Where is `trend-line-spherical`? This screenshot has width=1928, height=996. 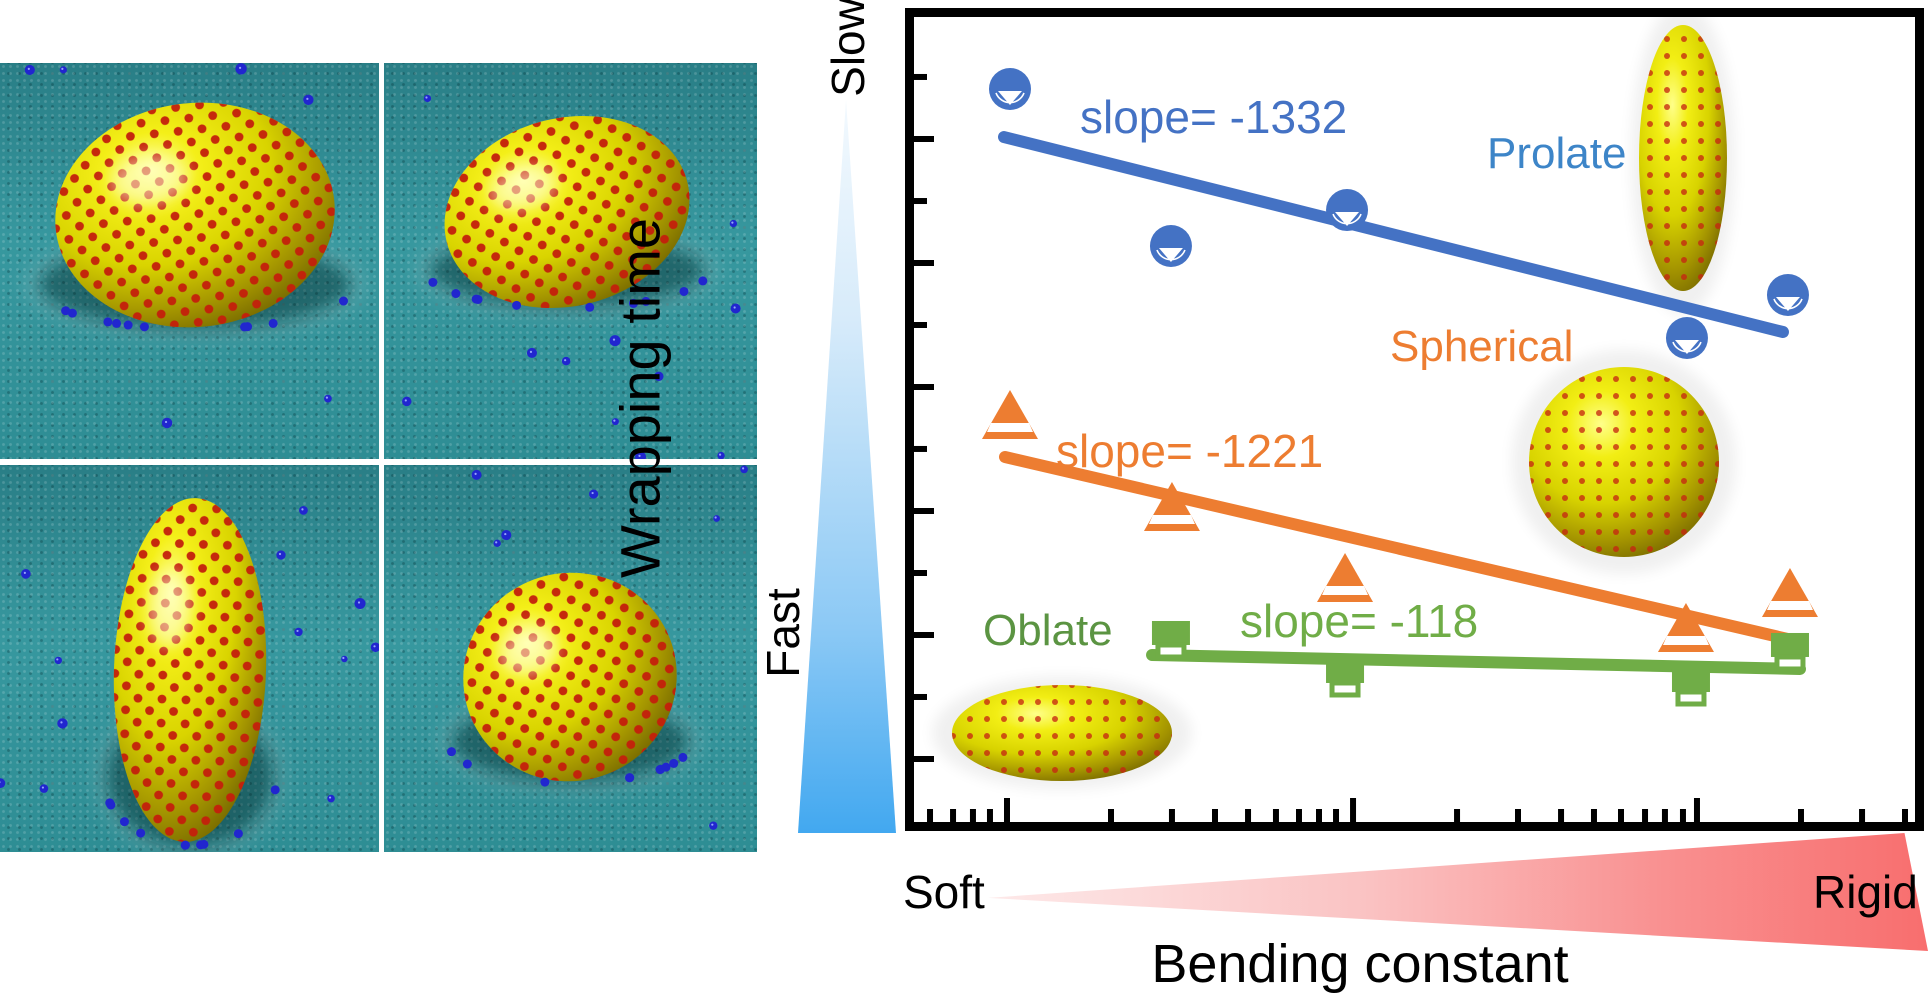 trend-line-spherical is located at coordinates (1398, 548).